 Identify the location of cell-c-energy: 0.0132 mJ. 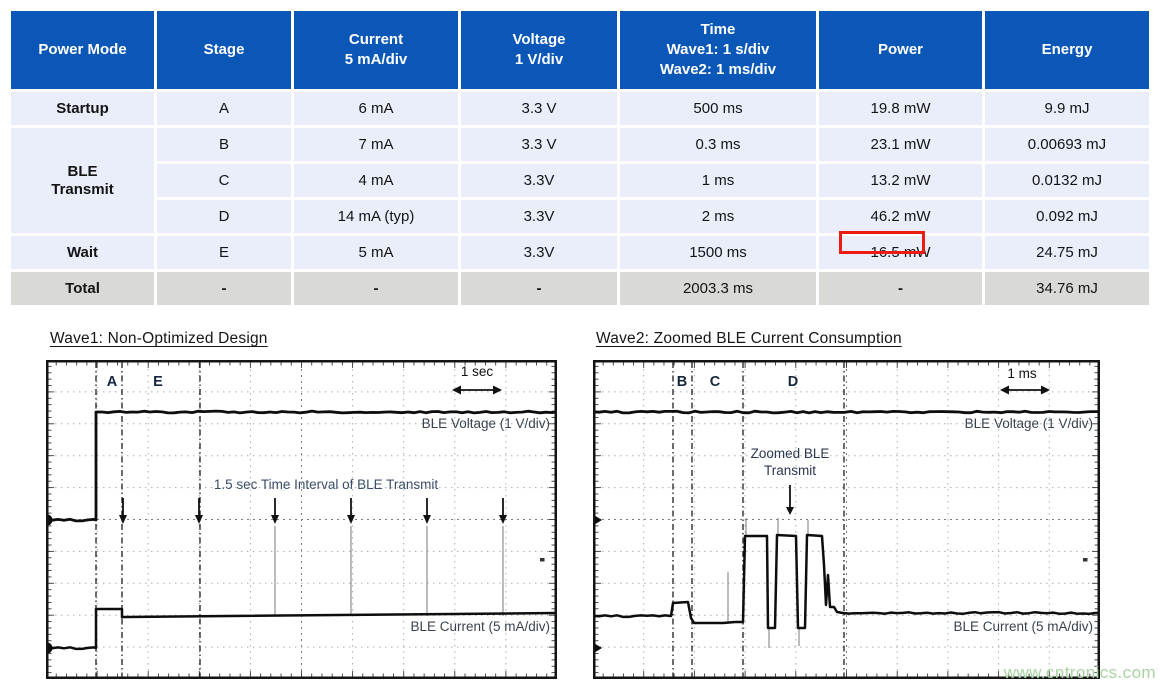
(1067, 180).